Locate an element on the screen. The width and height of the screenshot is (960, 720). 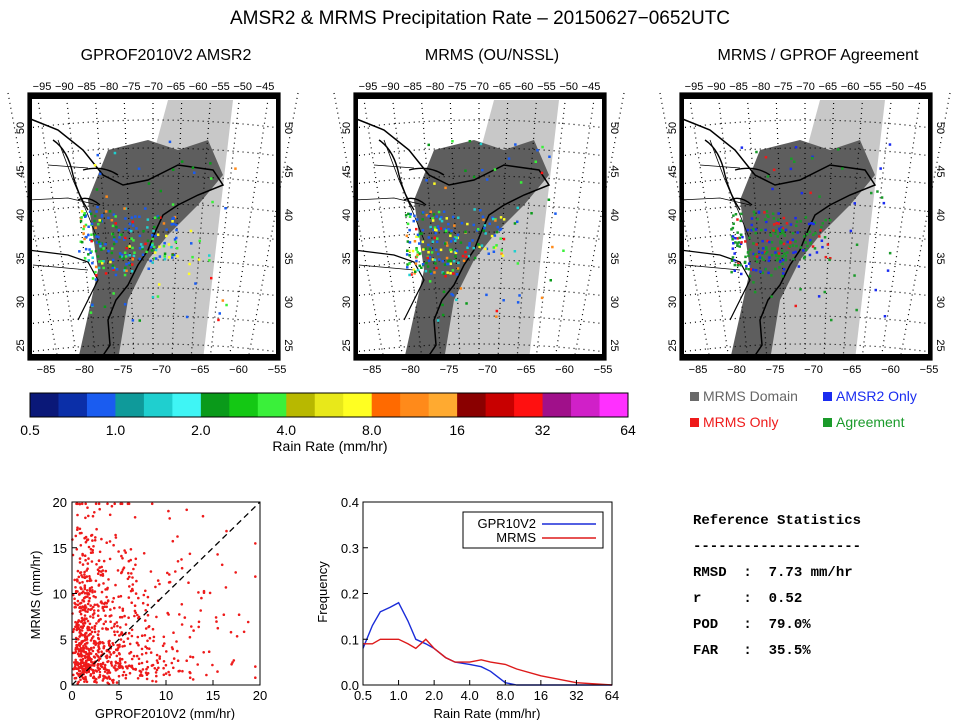
colorbar-segment is located at coordinates (329, 405).